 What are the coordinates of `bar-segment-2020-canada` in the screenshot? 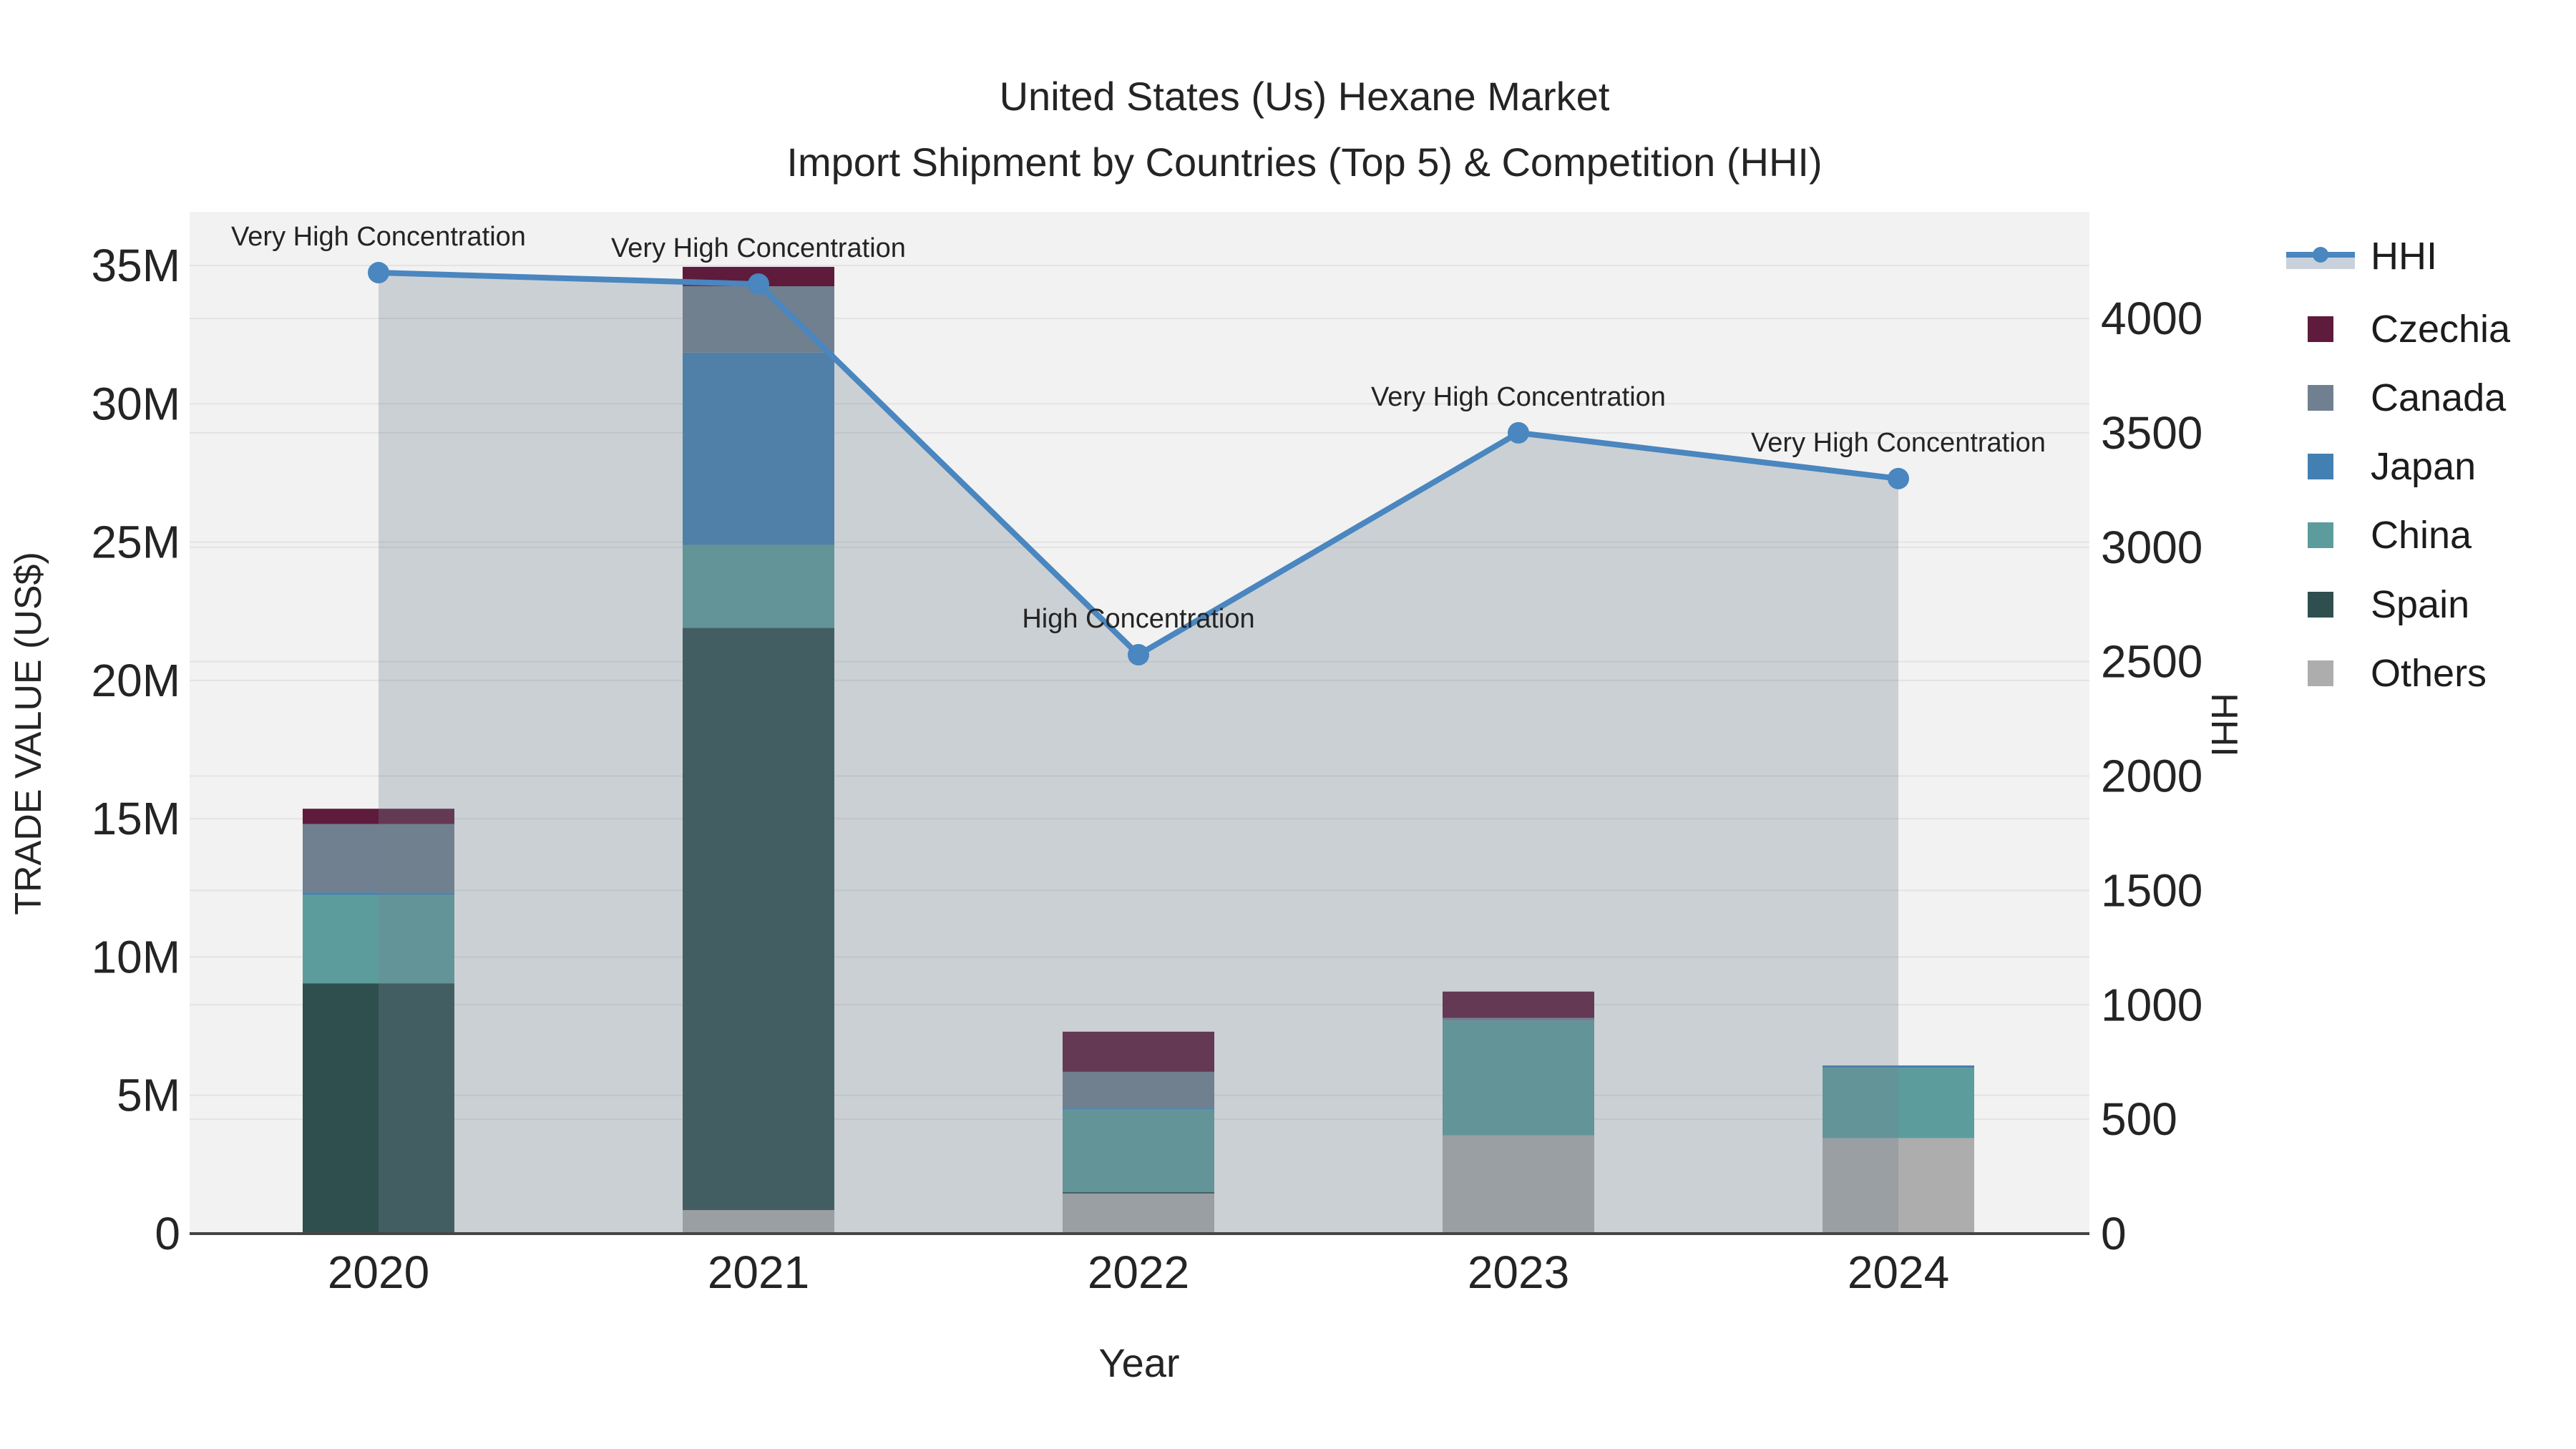 It's located at (378, 858).